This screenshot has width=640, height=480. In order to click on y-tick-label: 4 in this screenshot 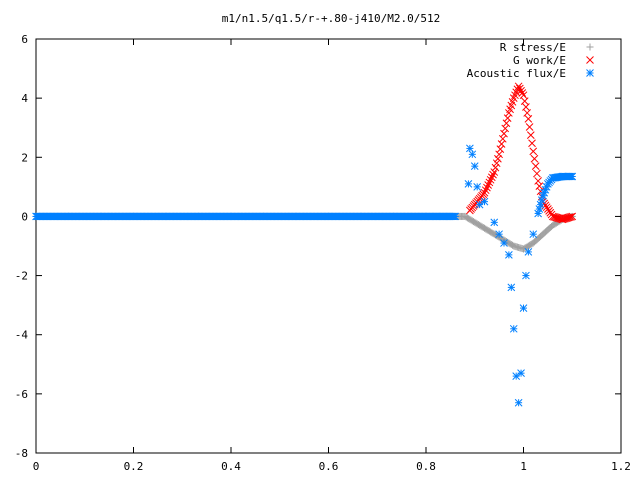, I will do `click(24, 98)`.